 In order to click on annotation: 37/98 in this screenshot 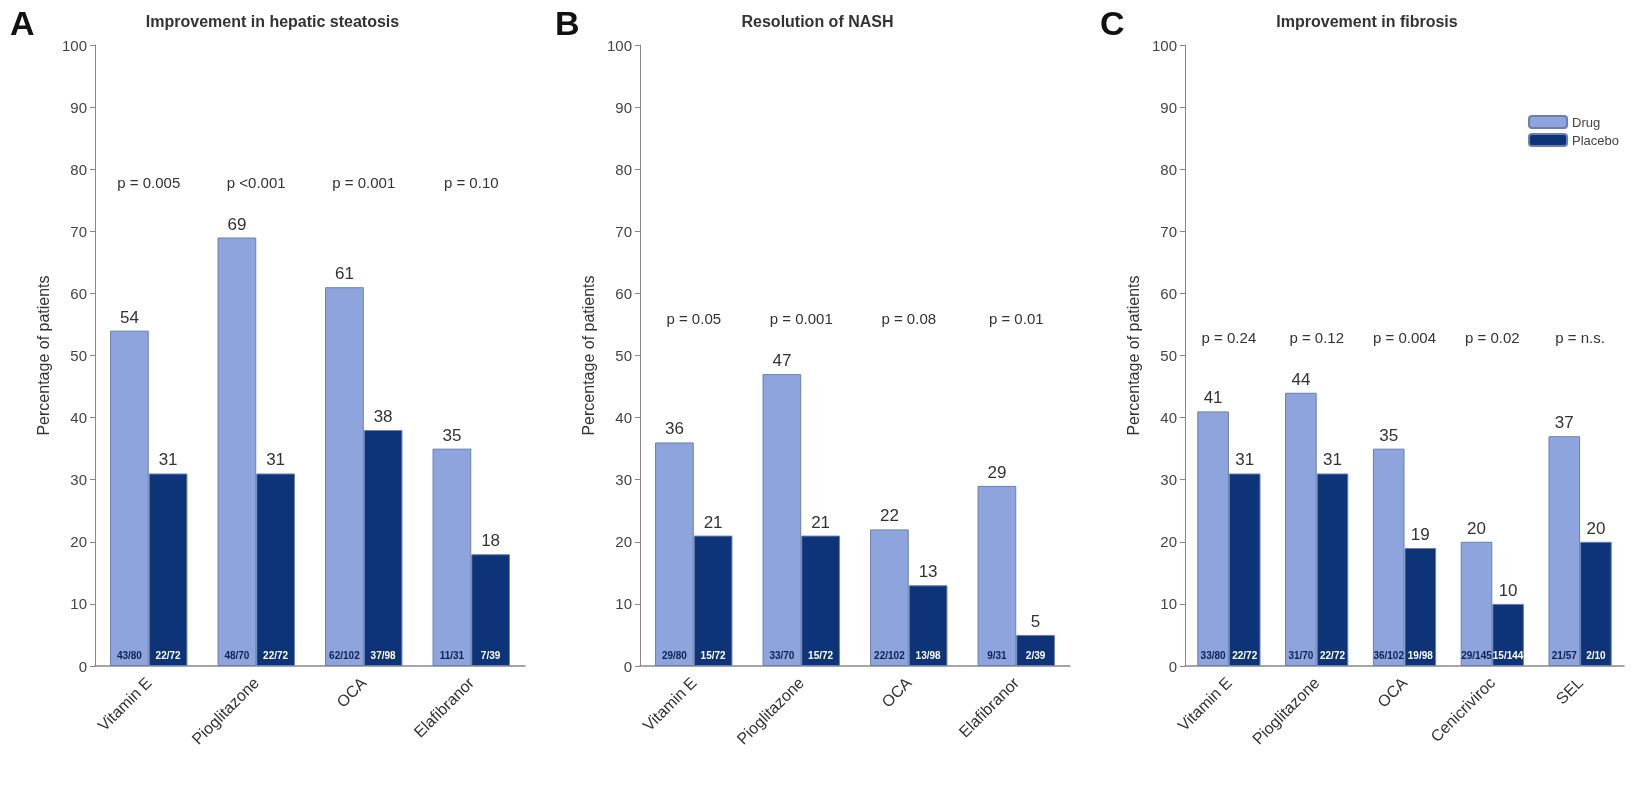, I will do `click(383, 655)`.